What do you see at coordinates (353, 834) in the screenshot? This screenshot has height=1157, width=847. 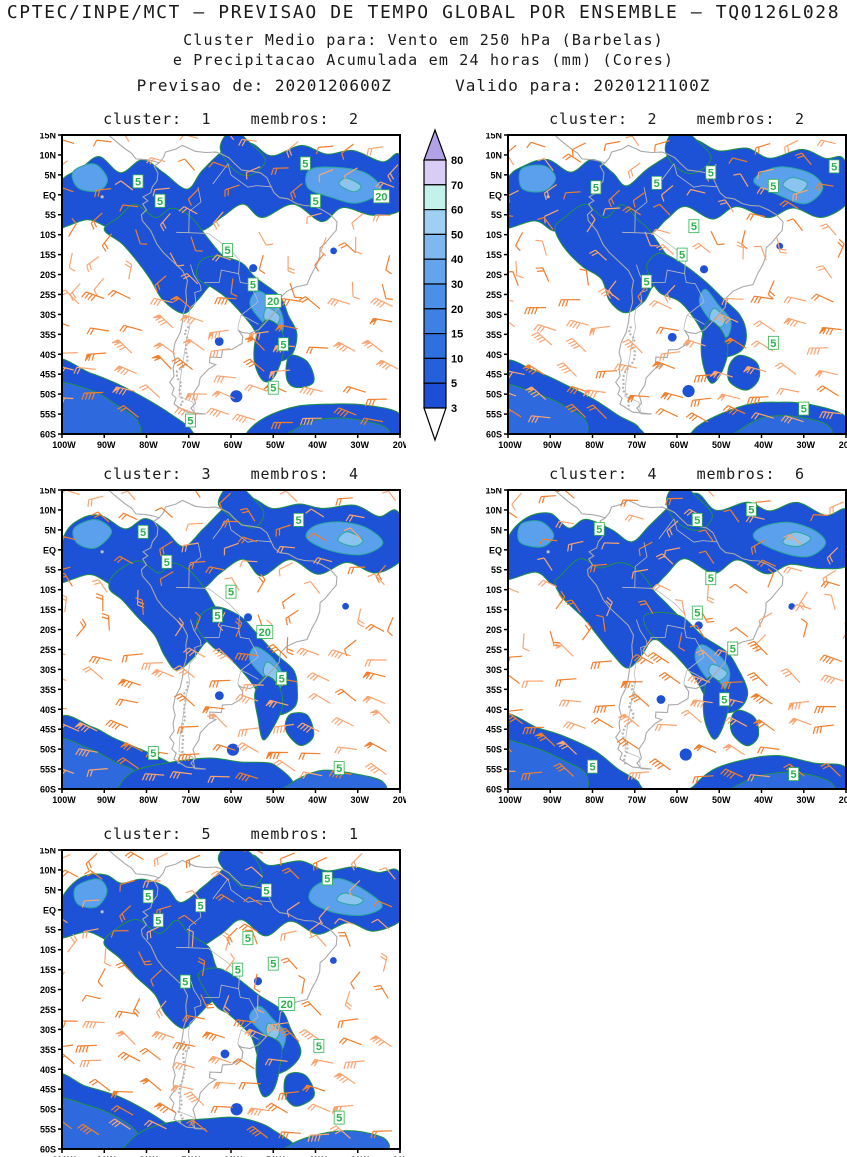 I see `membros-number: 1` at bounding box center [353, 834].